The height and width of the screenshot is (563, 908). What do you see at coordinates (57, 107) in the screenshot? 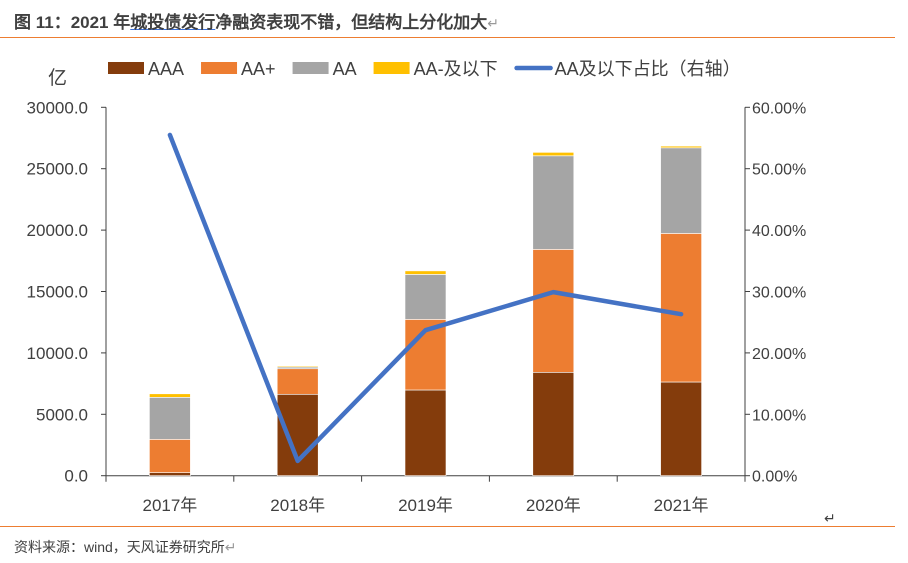
I see `left-tick-label: 30000.0` at bounding box center [57, 107].